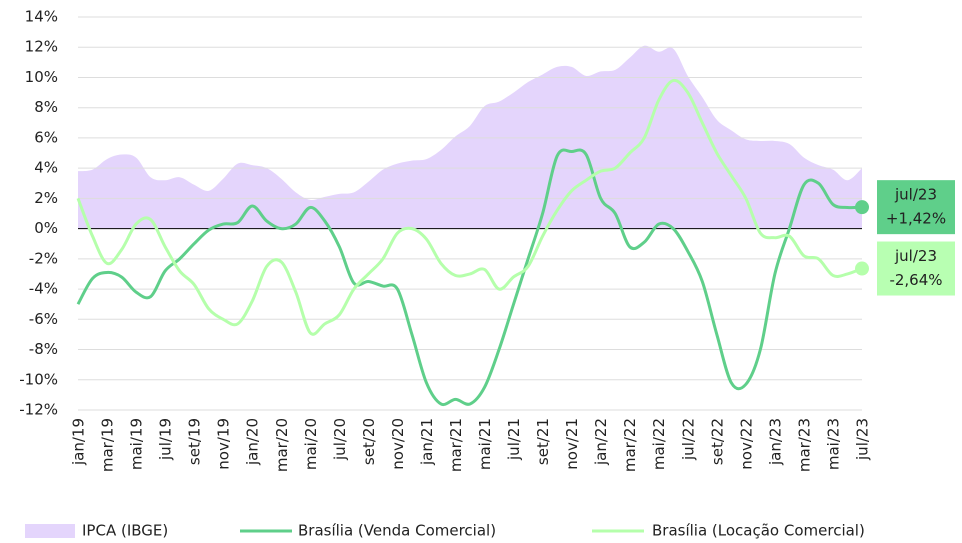  What do you see at coordinates (46, 137) in the screenshot?
I see `y-tick-label: 6%` at bounding box center [46, 137].